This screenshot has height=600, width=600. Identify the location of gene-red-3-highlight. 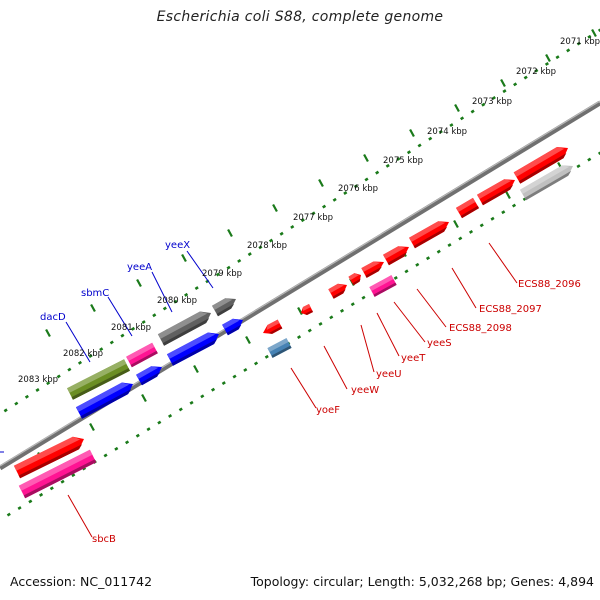
(465, 204).